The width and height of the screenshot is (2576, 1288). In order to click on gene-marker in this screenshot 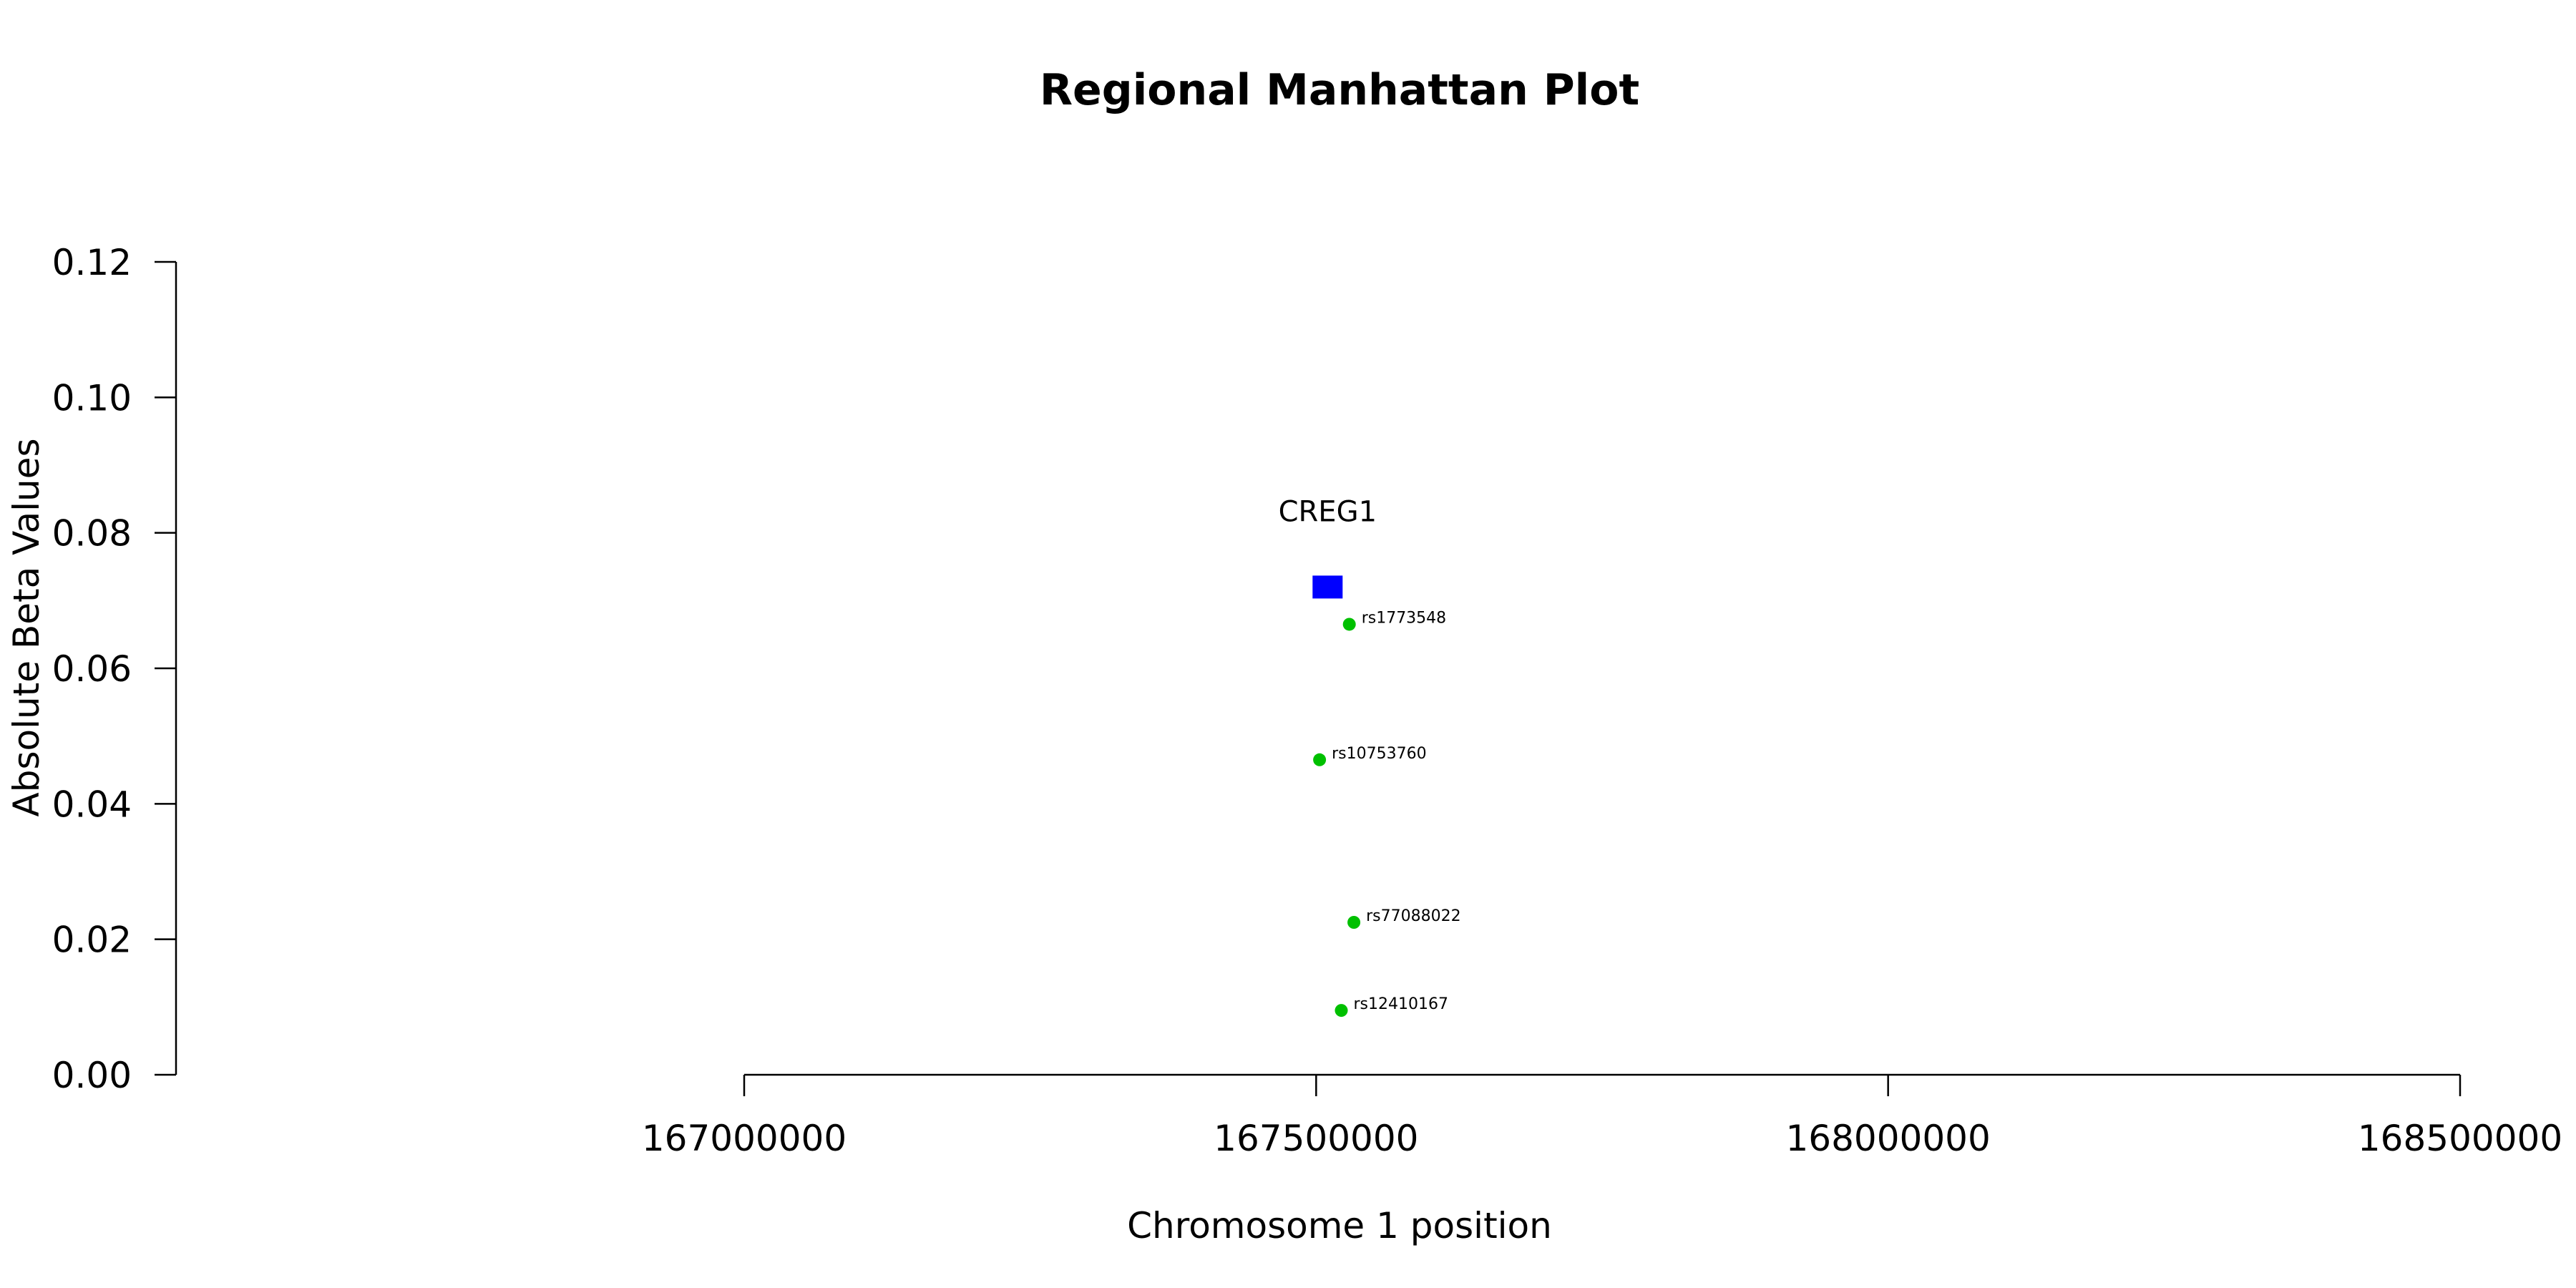, I will do `click(1327, 587)`.